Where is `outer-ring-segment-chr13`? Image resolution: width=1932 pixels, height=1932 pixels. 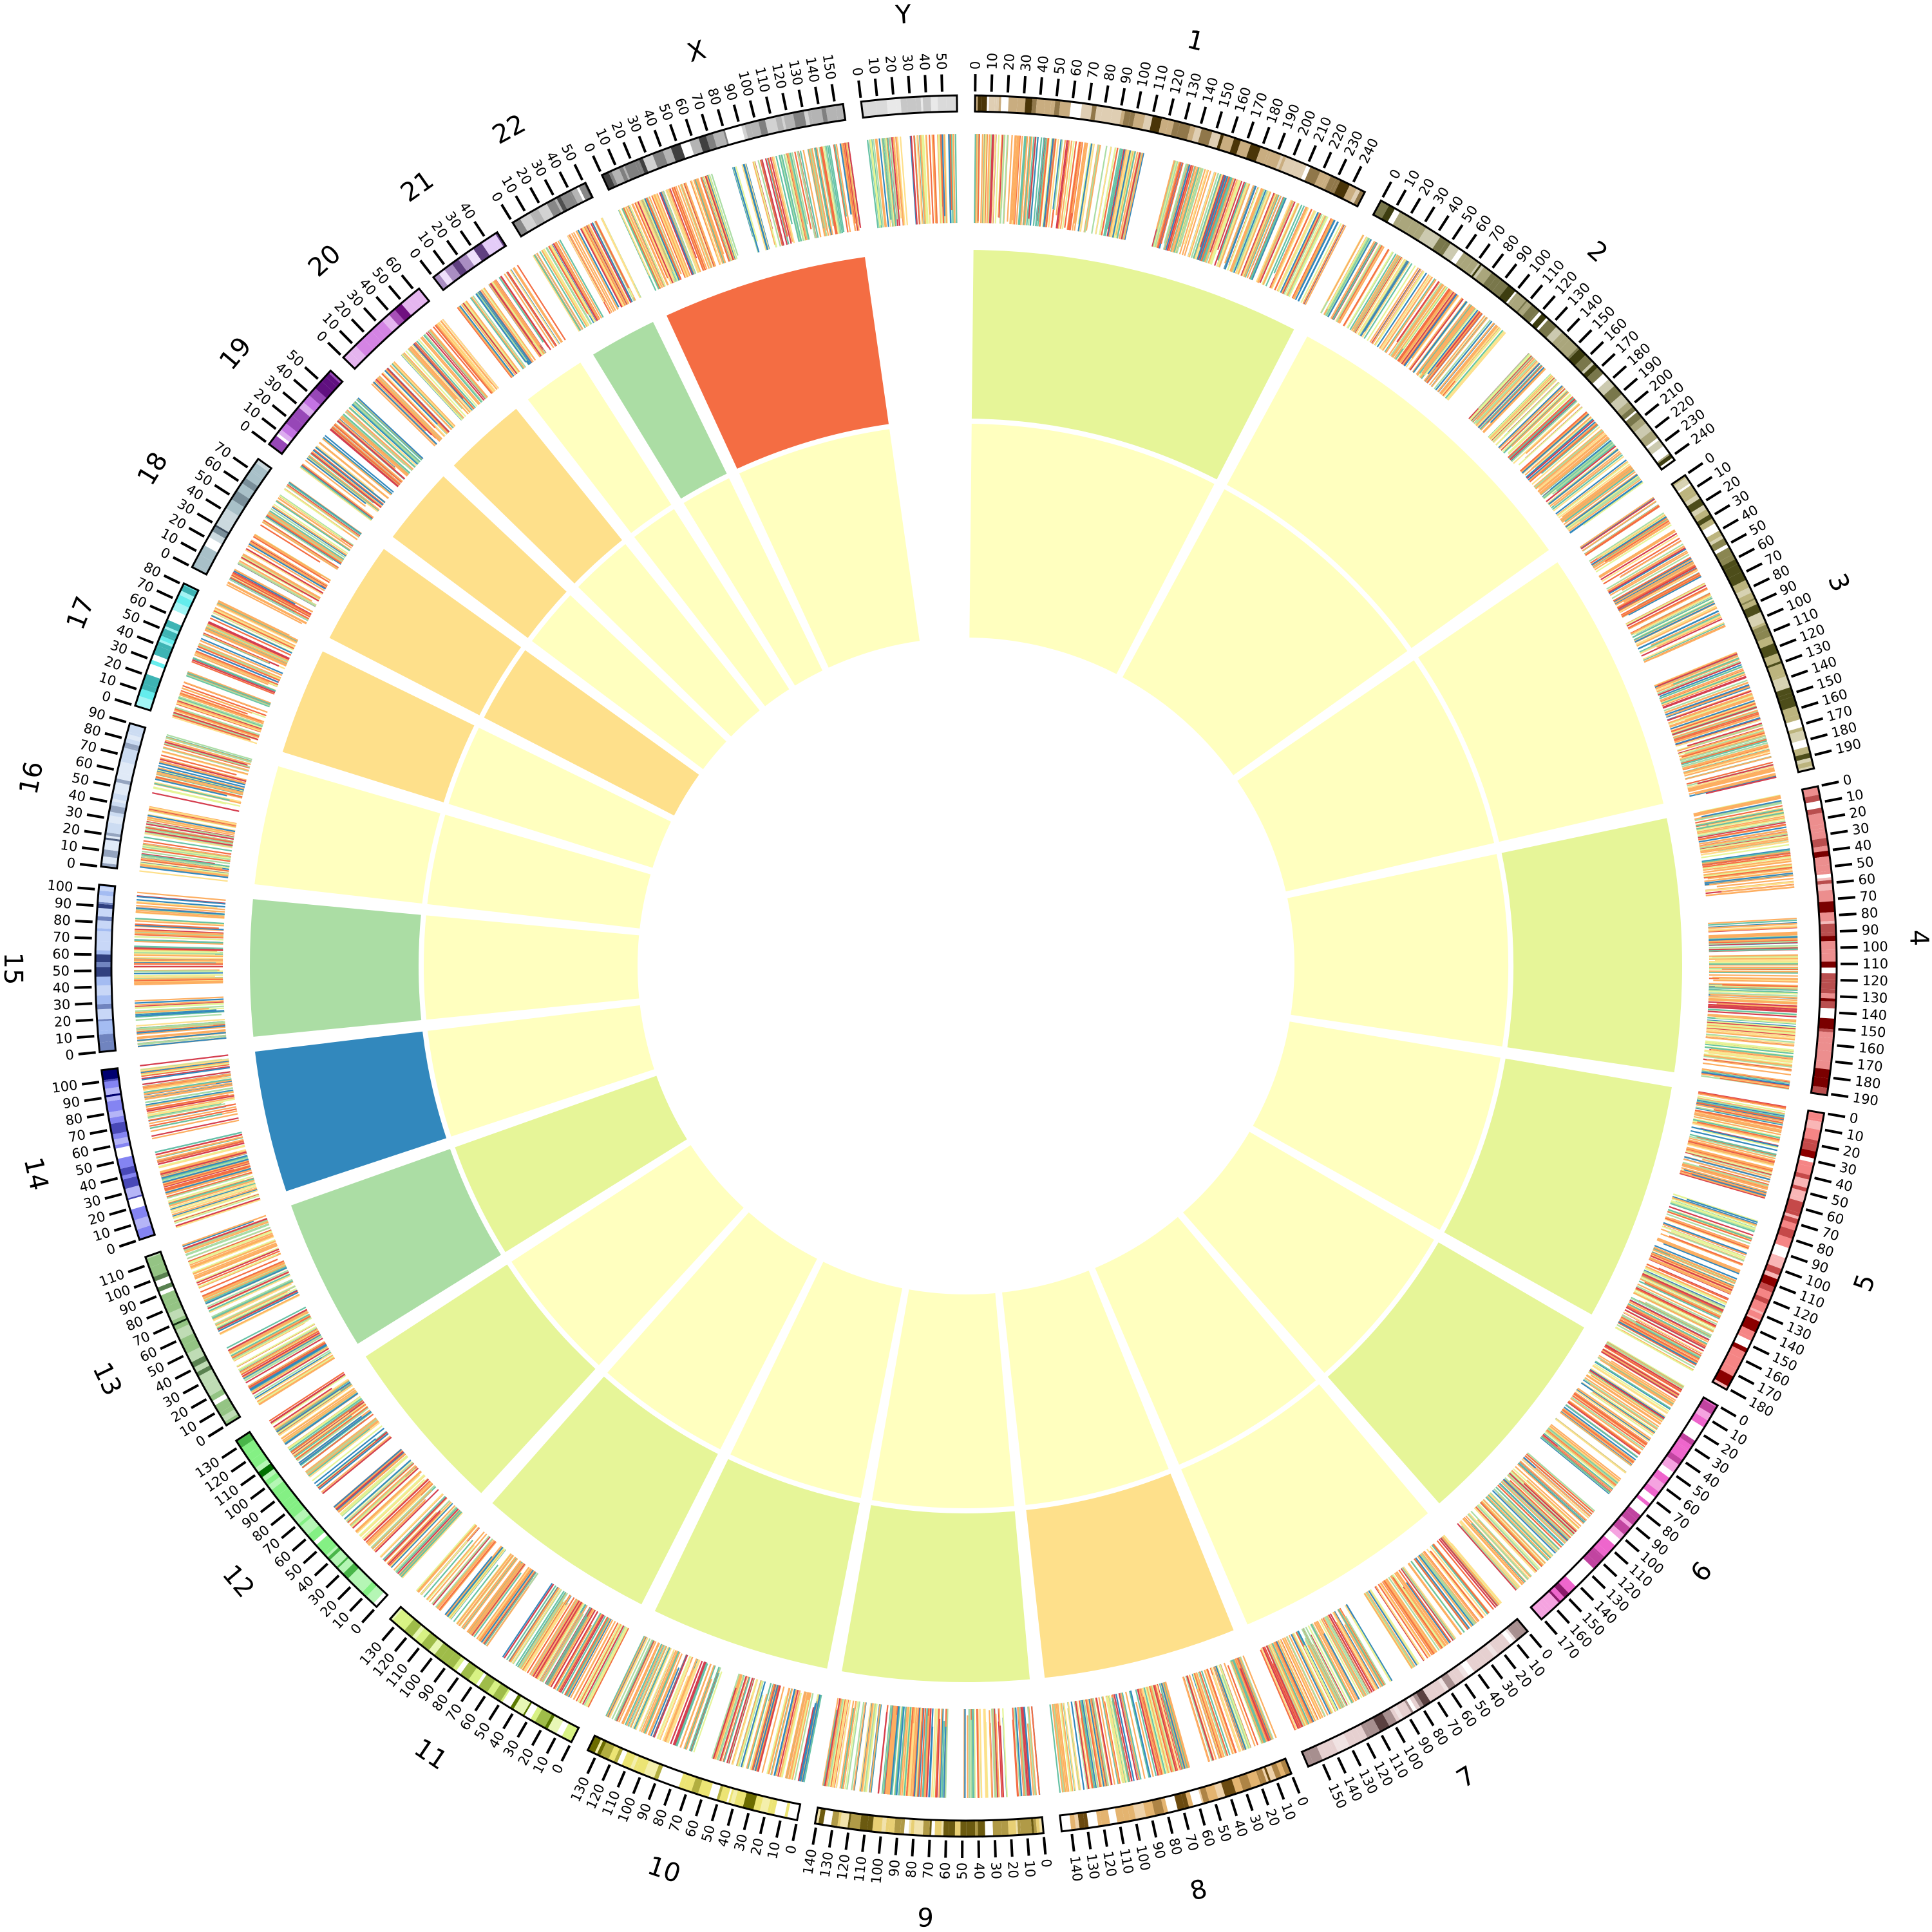 outer-ring-segment-chr13 is located at coordinates (396, 1246).